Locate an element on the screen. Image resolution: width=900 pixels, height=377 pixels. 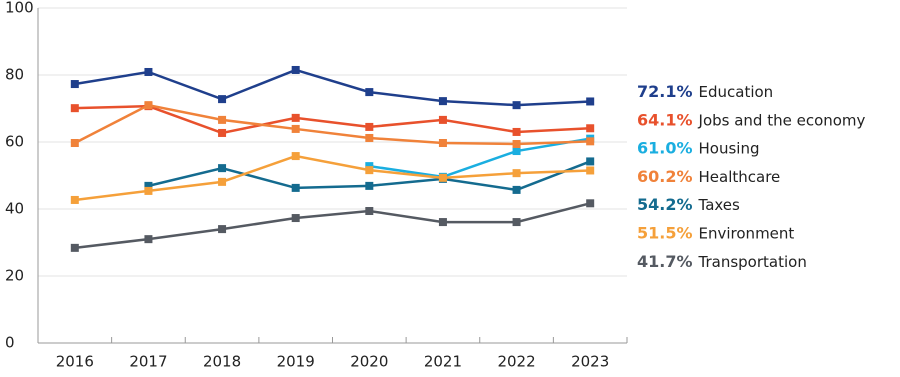
x-tick-label: 2020 is located at coordinates (369, 362).